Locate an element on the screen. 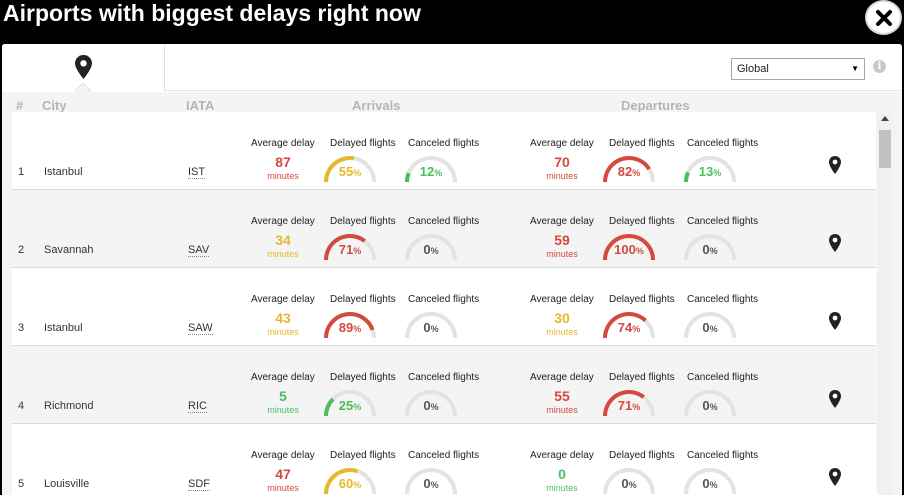 This screenshot has width=904, height=495. close-button is located at coordinates (883, 17).